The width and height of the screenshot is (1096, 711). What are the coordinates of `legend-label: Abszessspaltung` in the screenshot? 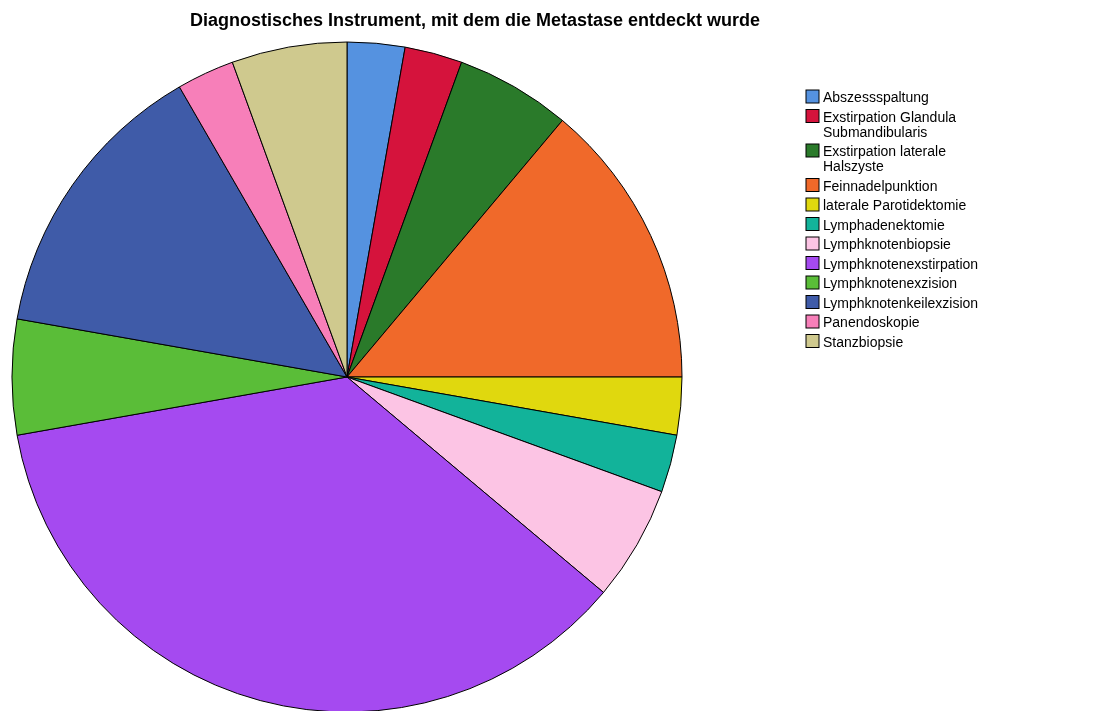 It's located at (876, 97).